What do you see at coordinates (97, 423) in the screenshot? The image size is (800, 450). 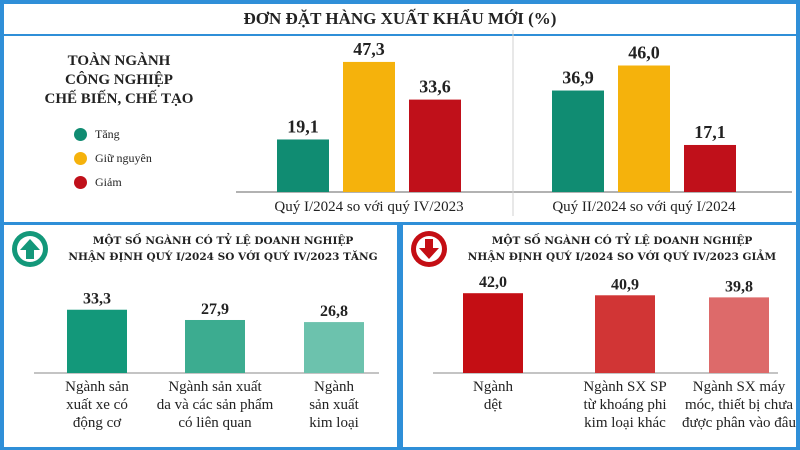 I see `category-label-line: động cơ` at bounding box center [97, 423].